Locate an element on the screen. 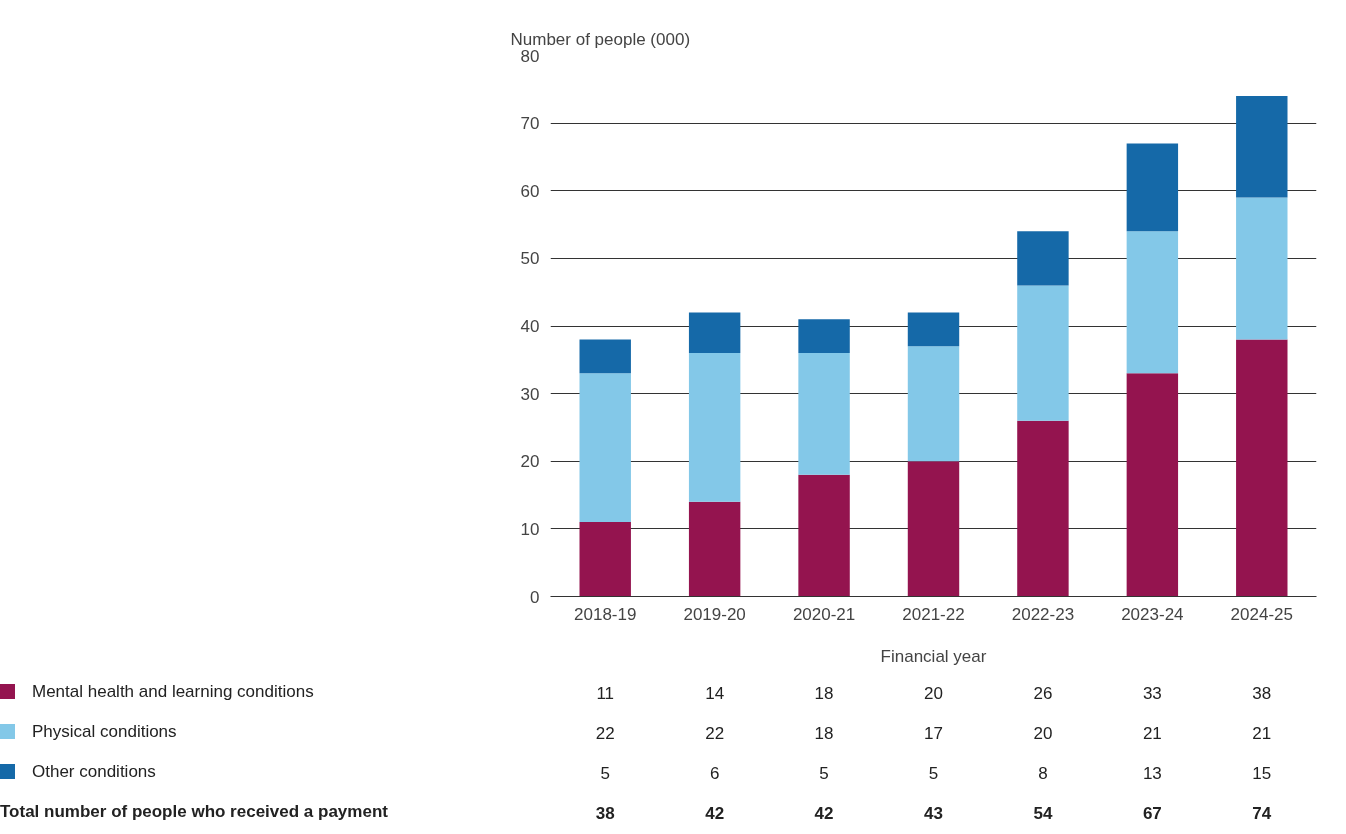  data-label: 33 is located at coordinates (1152, 693).